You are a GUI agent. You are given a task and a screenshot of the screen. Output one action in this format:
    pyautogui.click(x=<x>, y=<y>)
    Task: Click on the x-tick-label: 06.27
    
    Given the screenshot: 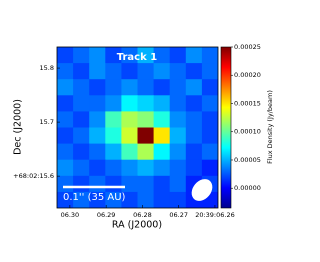 What is the action you would take?
    pyautogui.click(x=178, y=215)
    